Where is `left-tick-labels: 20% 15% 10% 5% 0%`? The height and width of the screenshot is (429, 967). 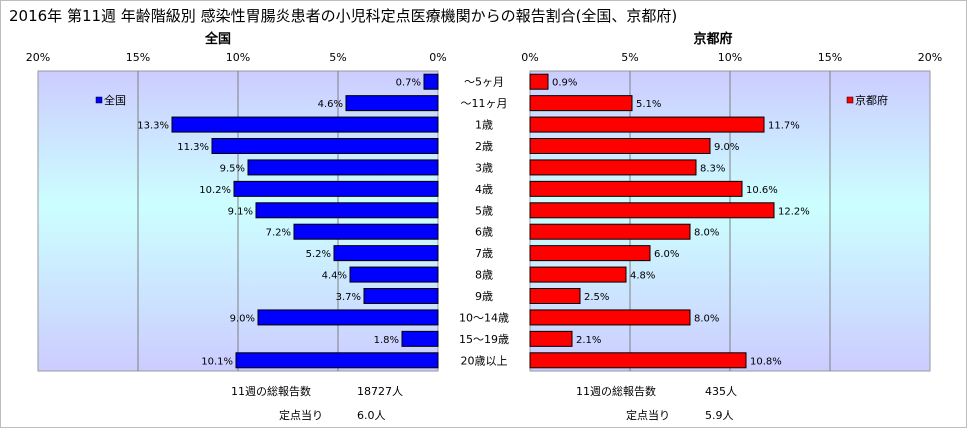 left-tick-labels: 20% 15% 10% 5% 0% is located at coordinates (236, 57).